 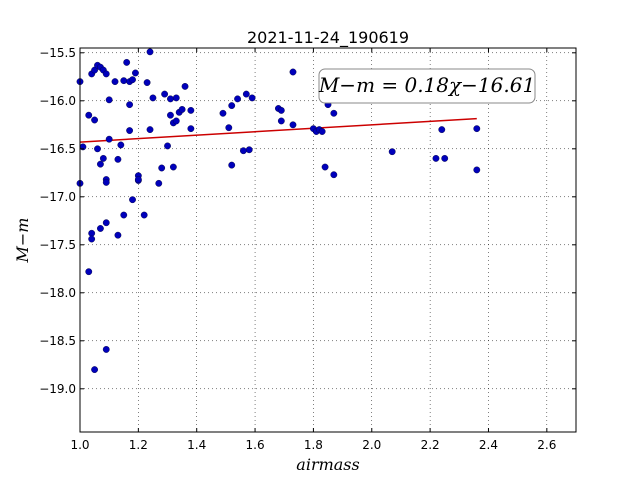 What do you see at coordinates (313, 445) in the screenshot?
I see `x-tick-label: 1.8` at bounding box center [313, 445].